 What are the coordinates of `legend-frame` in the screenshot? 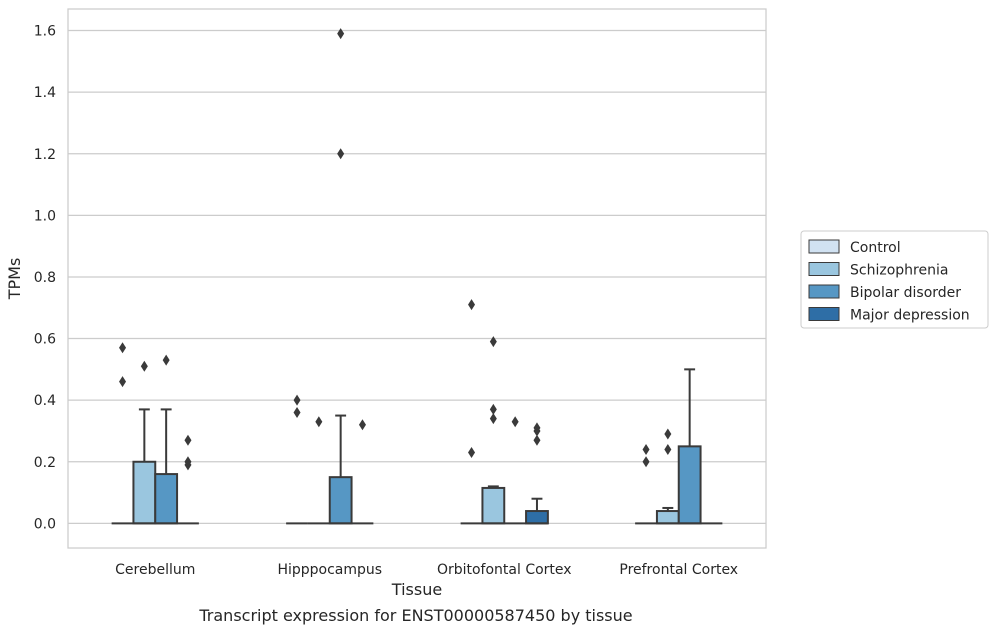 It's located at (894, 279).